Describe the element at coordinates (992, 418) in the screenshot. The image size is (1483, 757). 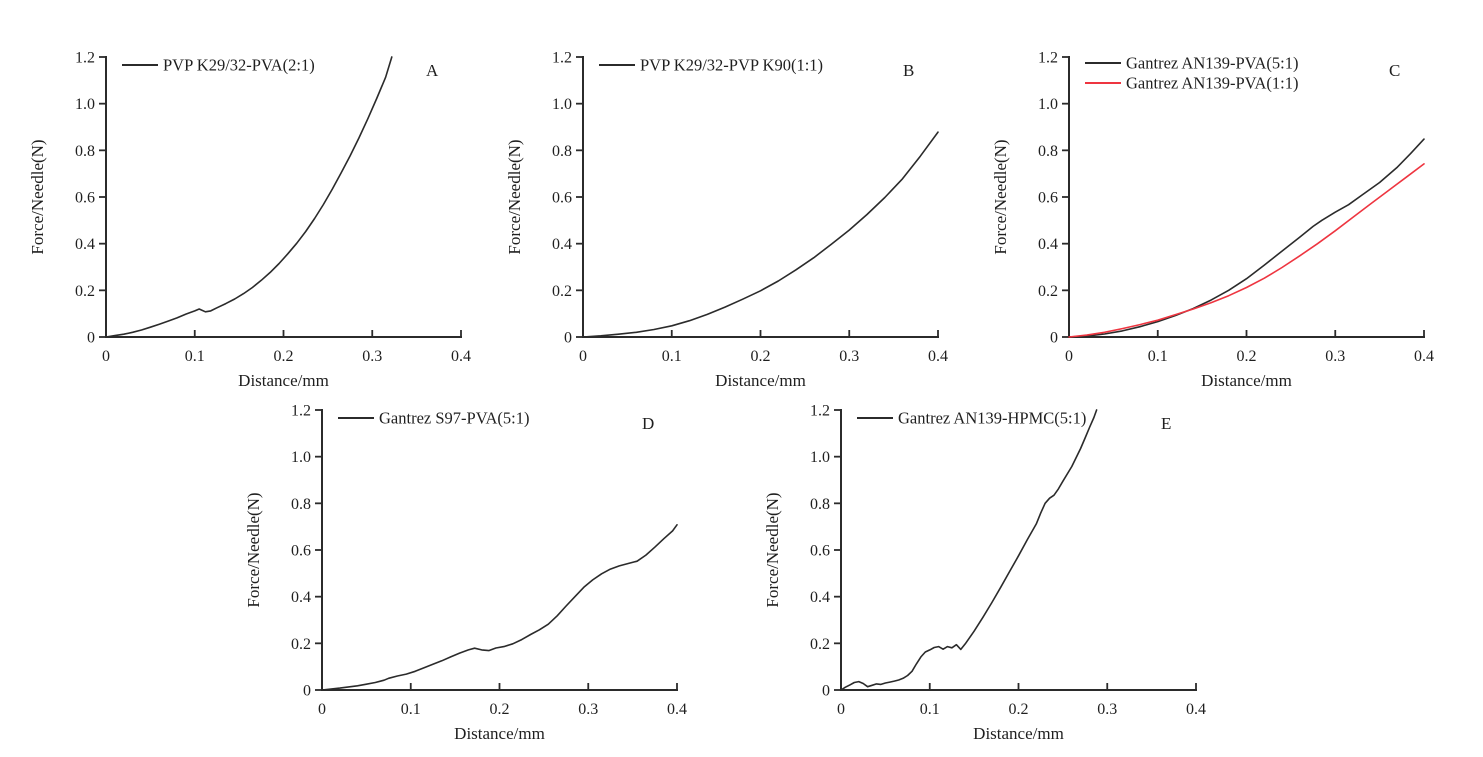
I see `legend-label: Gantrez AN139-HPMC(5:1)` at that location.